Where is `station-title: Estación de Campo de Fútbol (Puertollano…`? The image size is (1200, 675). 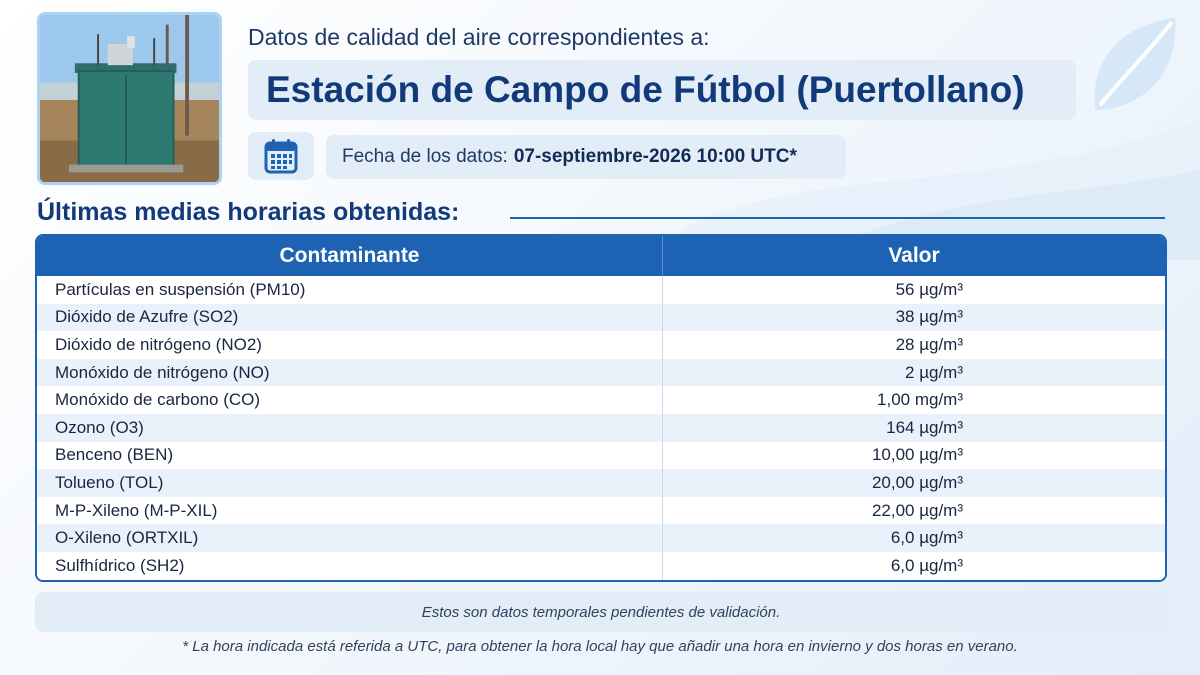
station-title: Estación de Campo de Fútbol (Puertollano… is located at coordinates (645, 89).